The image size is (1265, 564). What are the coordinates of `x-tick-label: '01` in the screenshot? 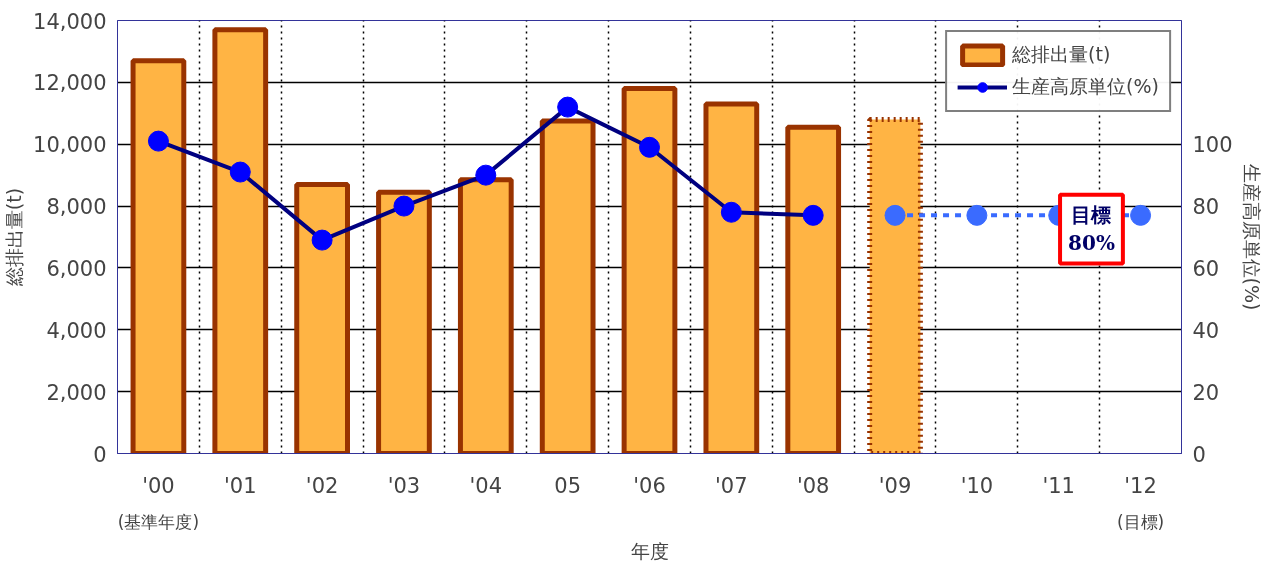 It's located at (240, 485).